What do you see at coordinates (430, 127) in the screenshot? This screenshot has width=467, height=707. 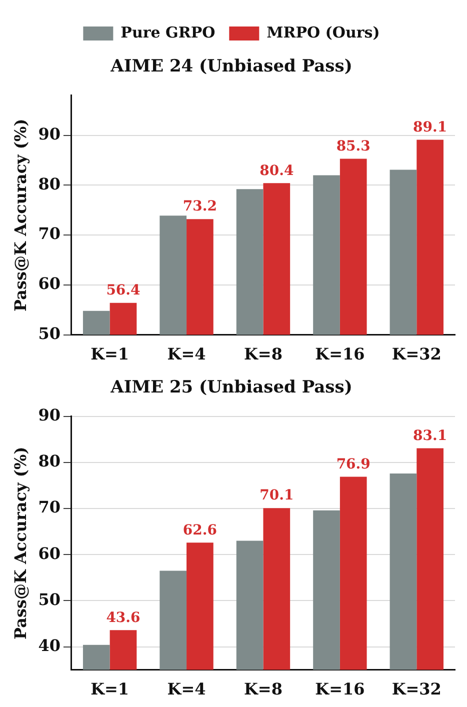 I see `data-label: 89.1` at bounding box center [430, 127].